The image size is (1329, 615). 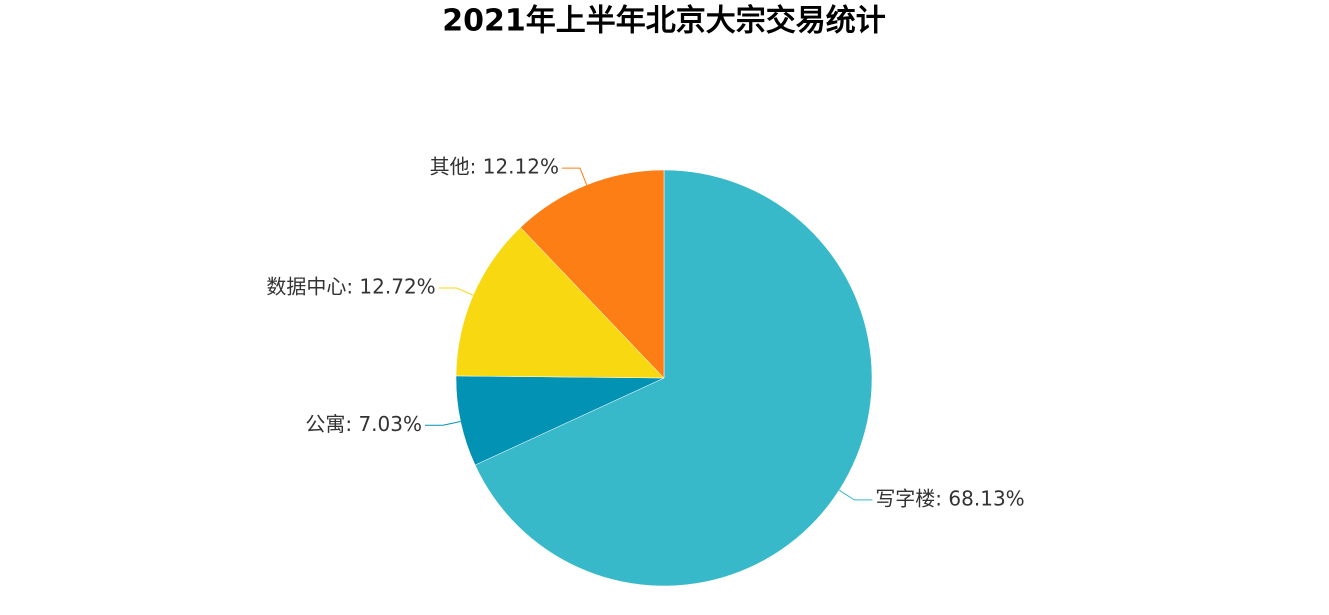 What do you see at coordinates (494, 167) in the screenshot?
I see `data-label: 其他: 12.12%` at bounding box center [494, 167].